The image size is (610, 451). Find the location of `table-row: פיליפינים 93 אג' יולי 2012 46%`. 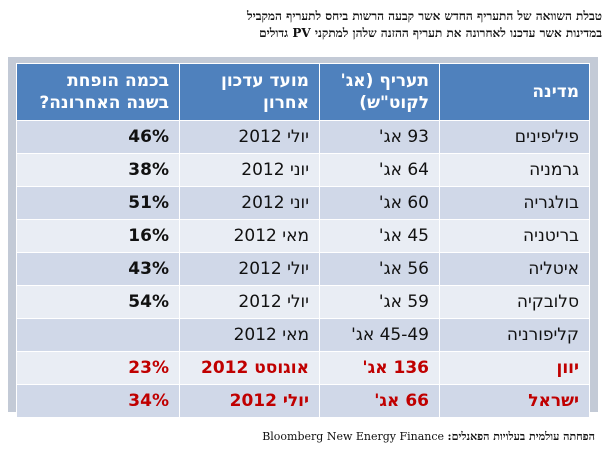

table-row: פיליפינים 93 אג' יולי 2012 46% is located at coordinates (303, 137).